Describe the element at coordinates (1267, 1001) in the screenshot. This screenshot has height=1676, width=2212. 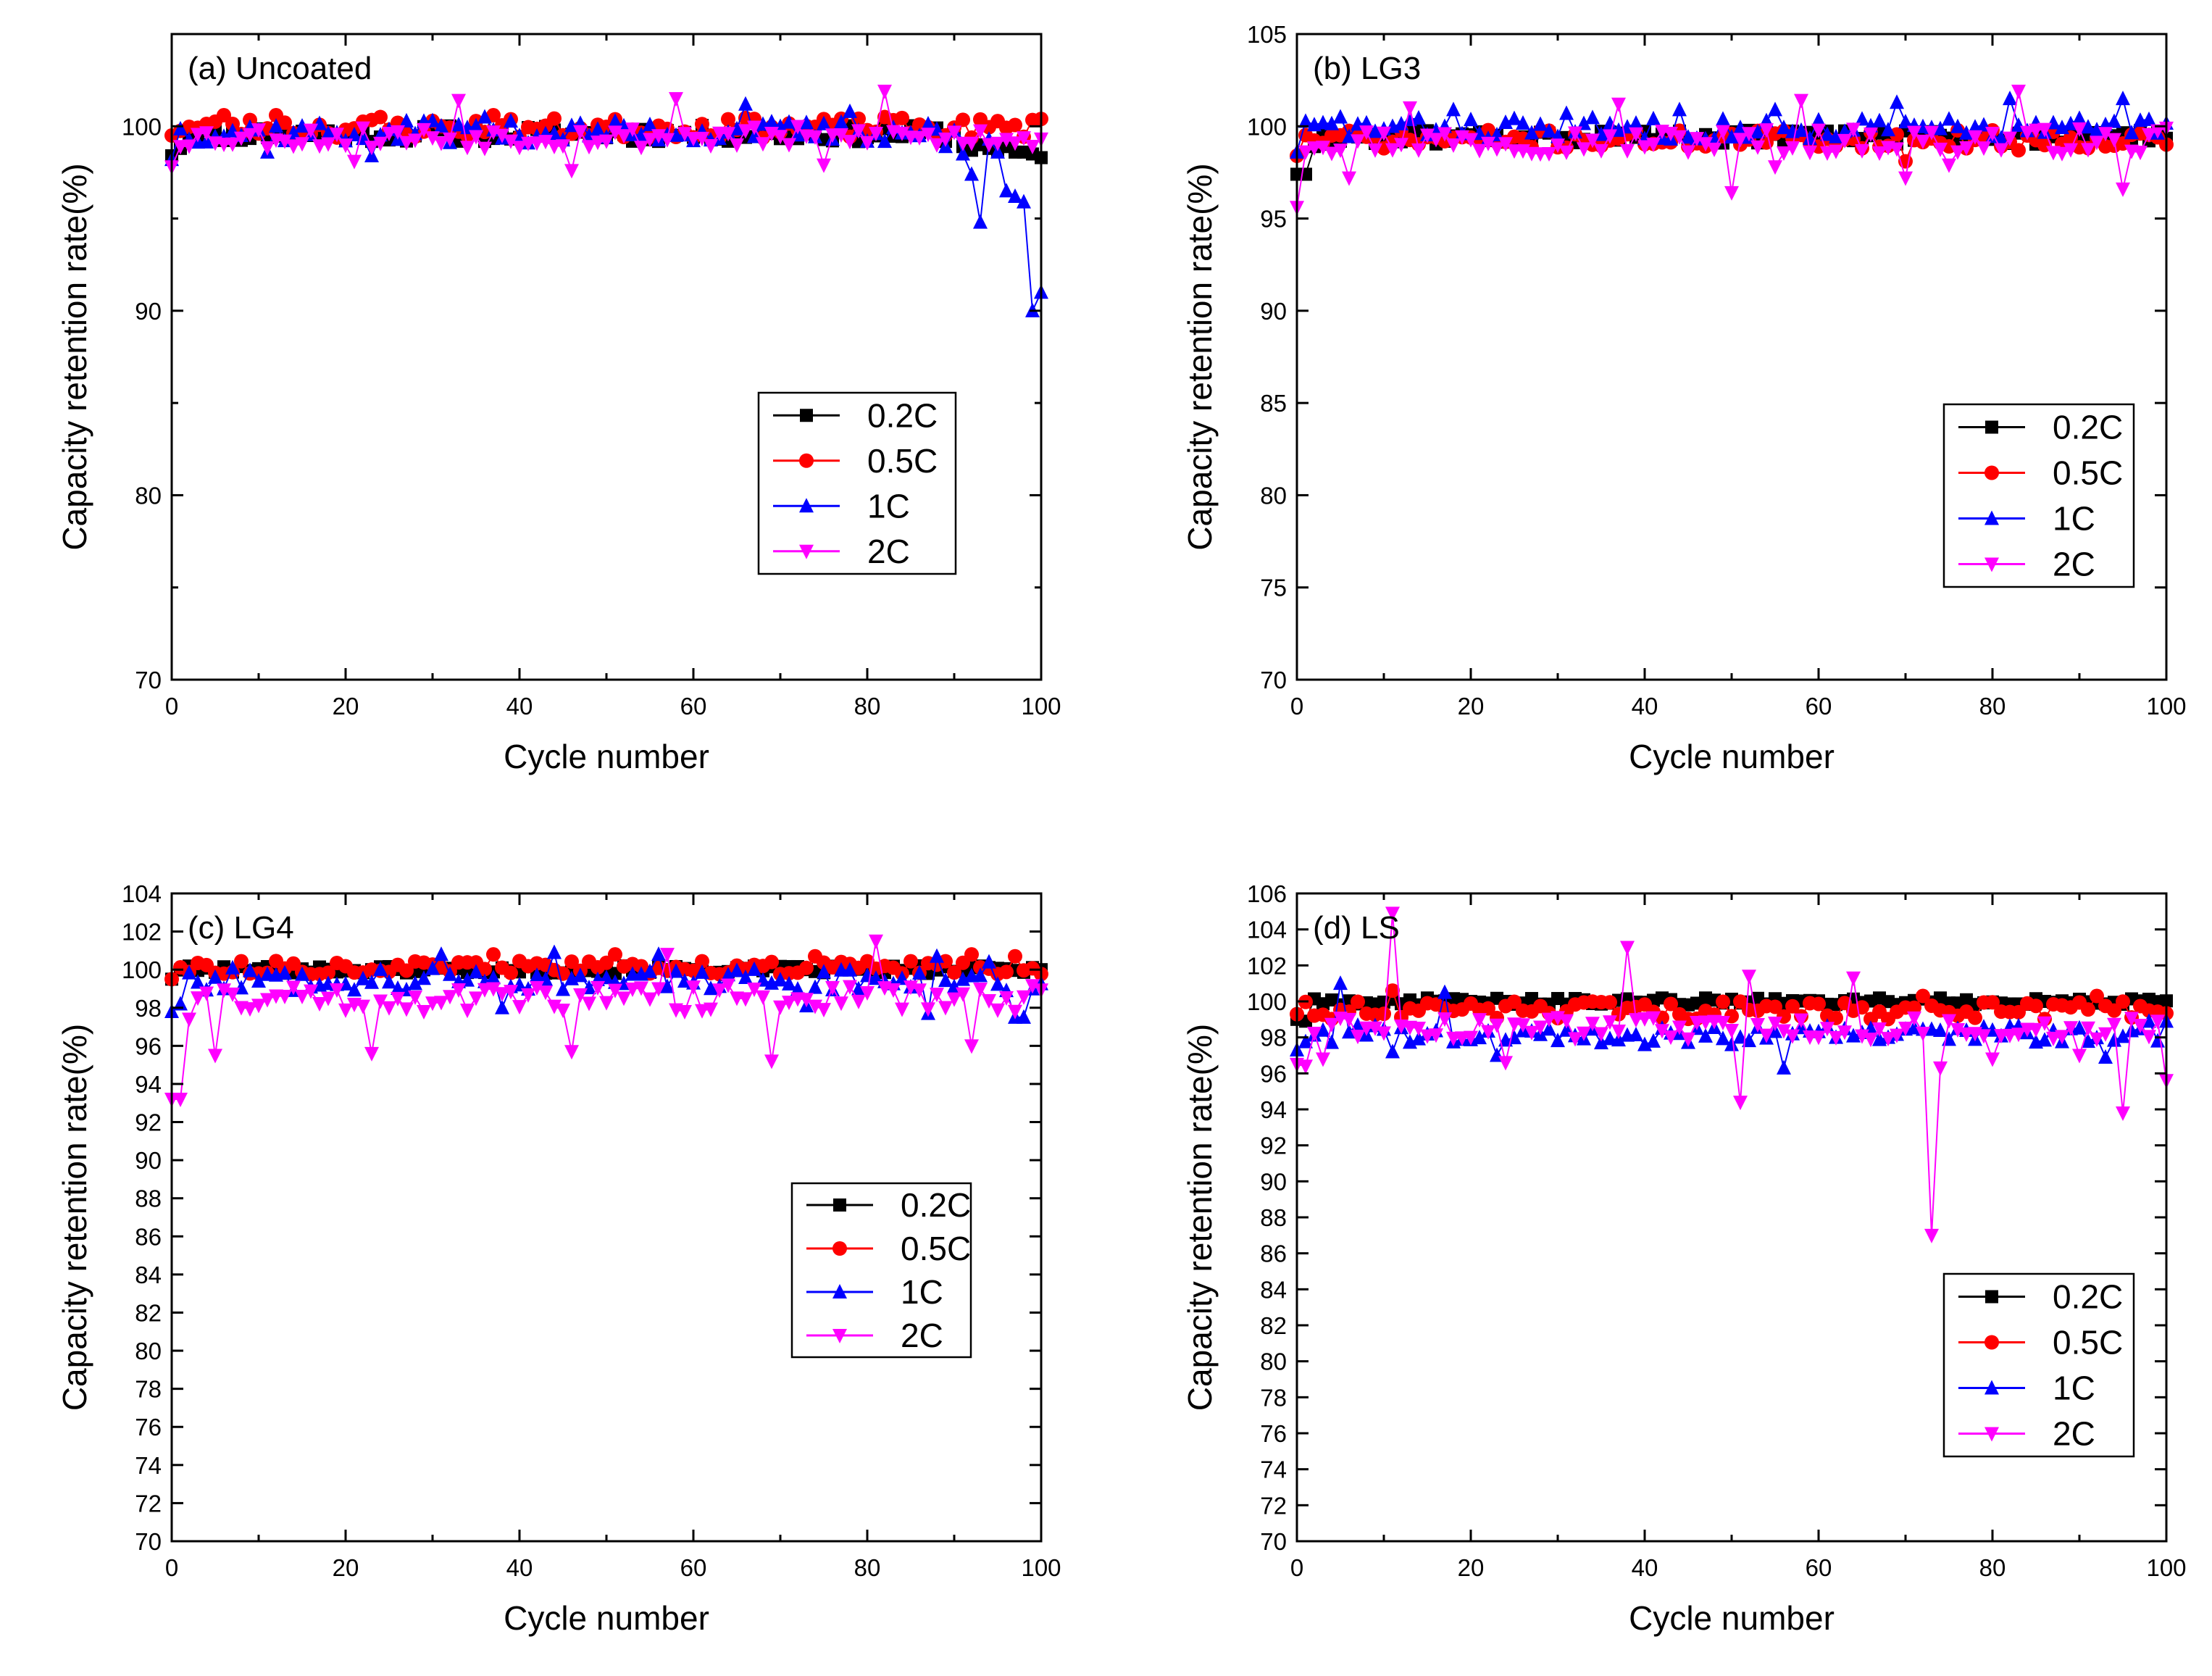
I see `y-tick-label: 100` at that location.